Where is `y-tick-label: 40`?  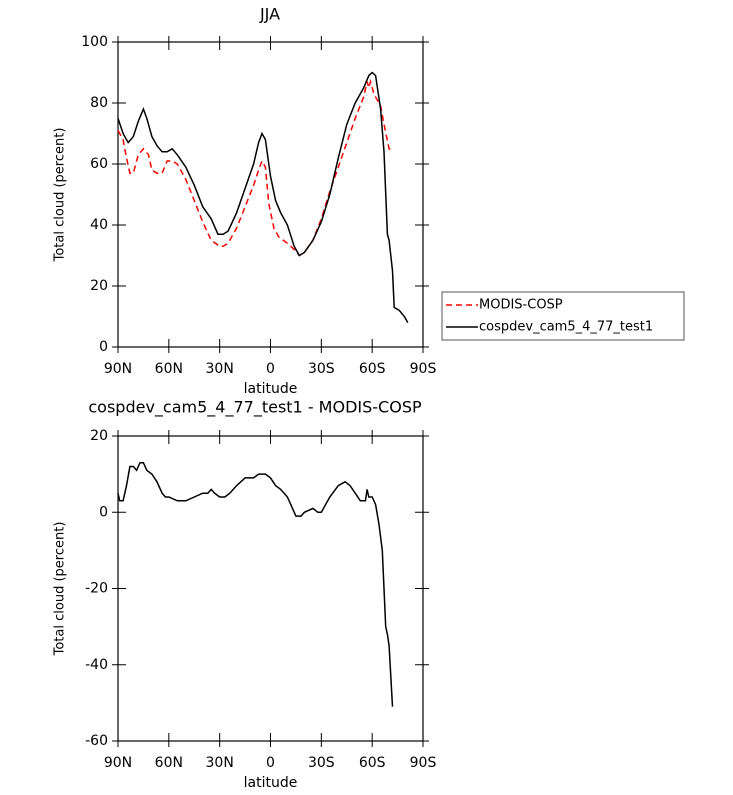 y-tick-label: 40 is located at coordinates (99, 225).